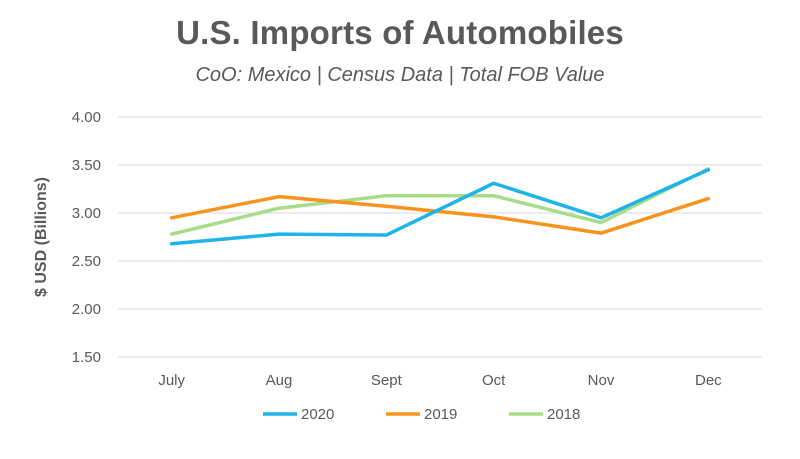  I want to click on series-line-2020, so click(440, 207).